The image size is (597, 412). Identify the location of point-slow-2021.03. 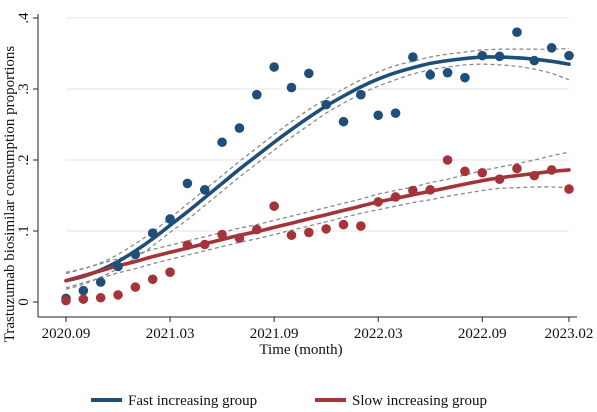
(170, 272).